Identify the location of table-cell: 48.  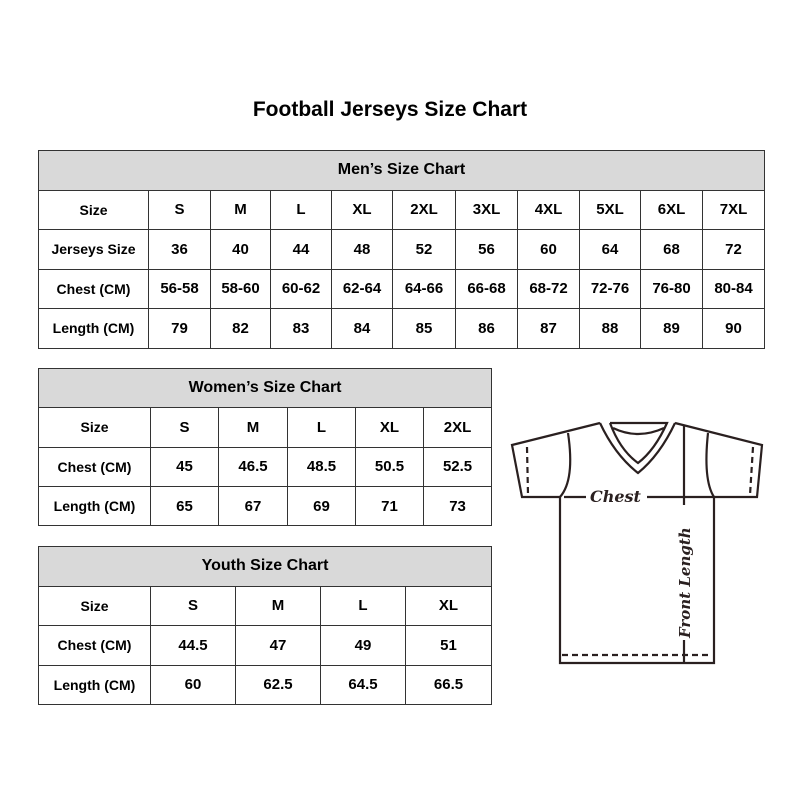
(362, 249).